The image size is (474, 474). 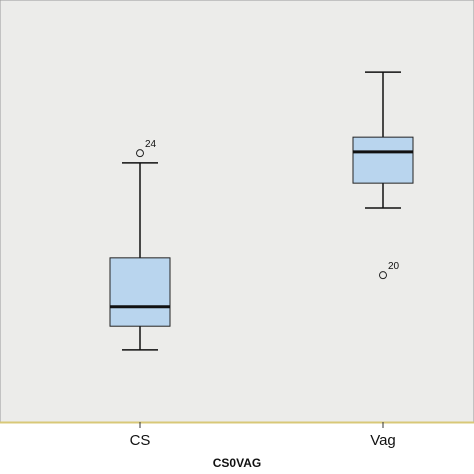 I want to click on outlier-label: 20, so click(x=394, y=266).